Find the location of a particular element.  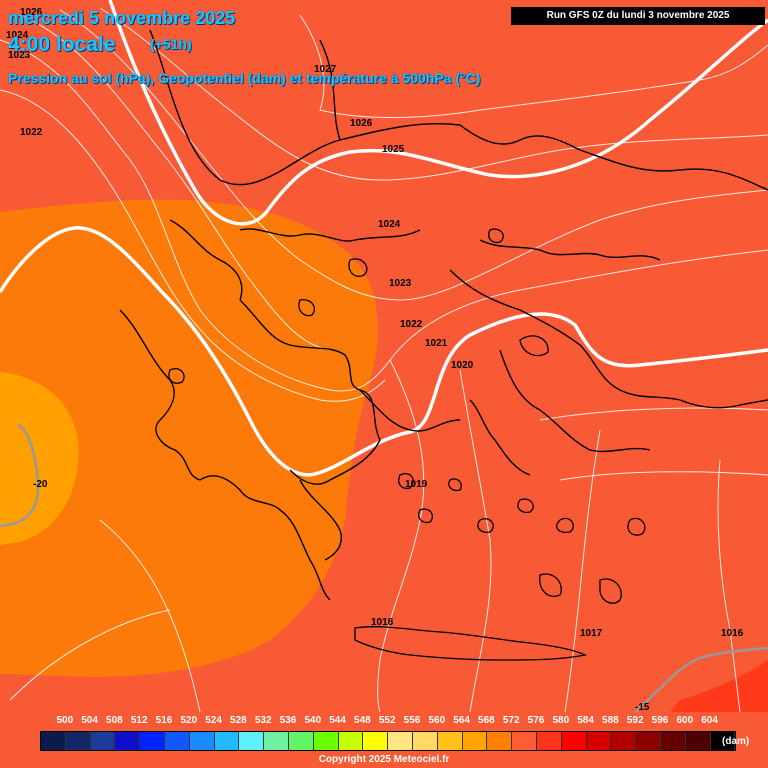

isobar-label: 1027 is located at coordinates (325, 69).